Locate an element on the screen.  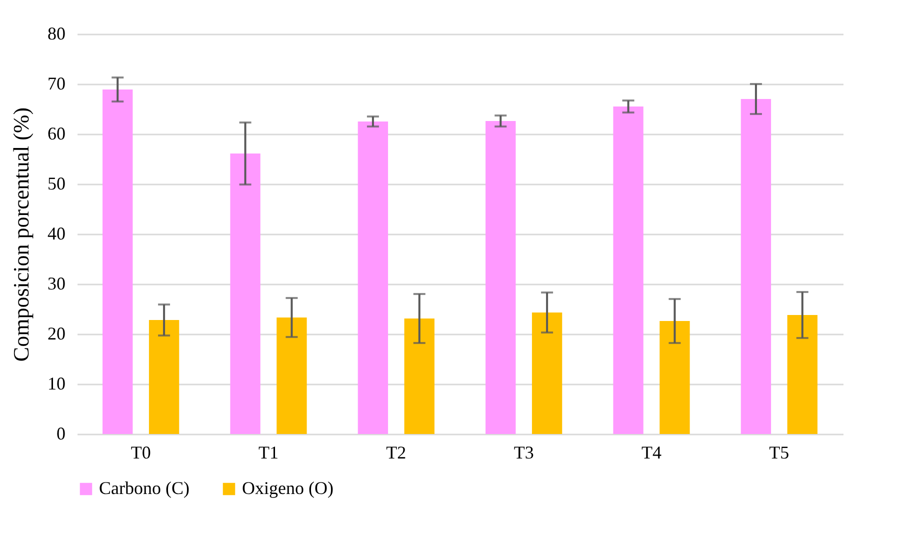
y-tick-label: 30 is located at coordinates (57, 284).